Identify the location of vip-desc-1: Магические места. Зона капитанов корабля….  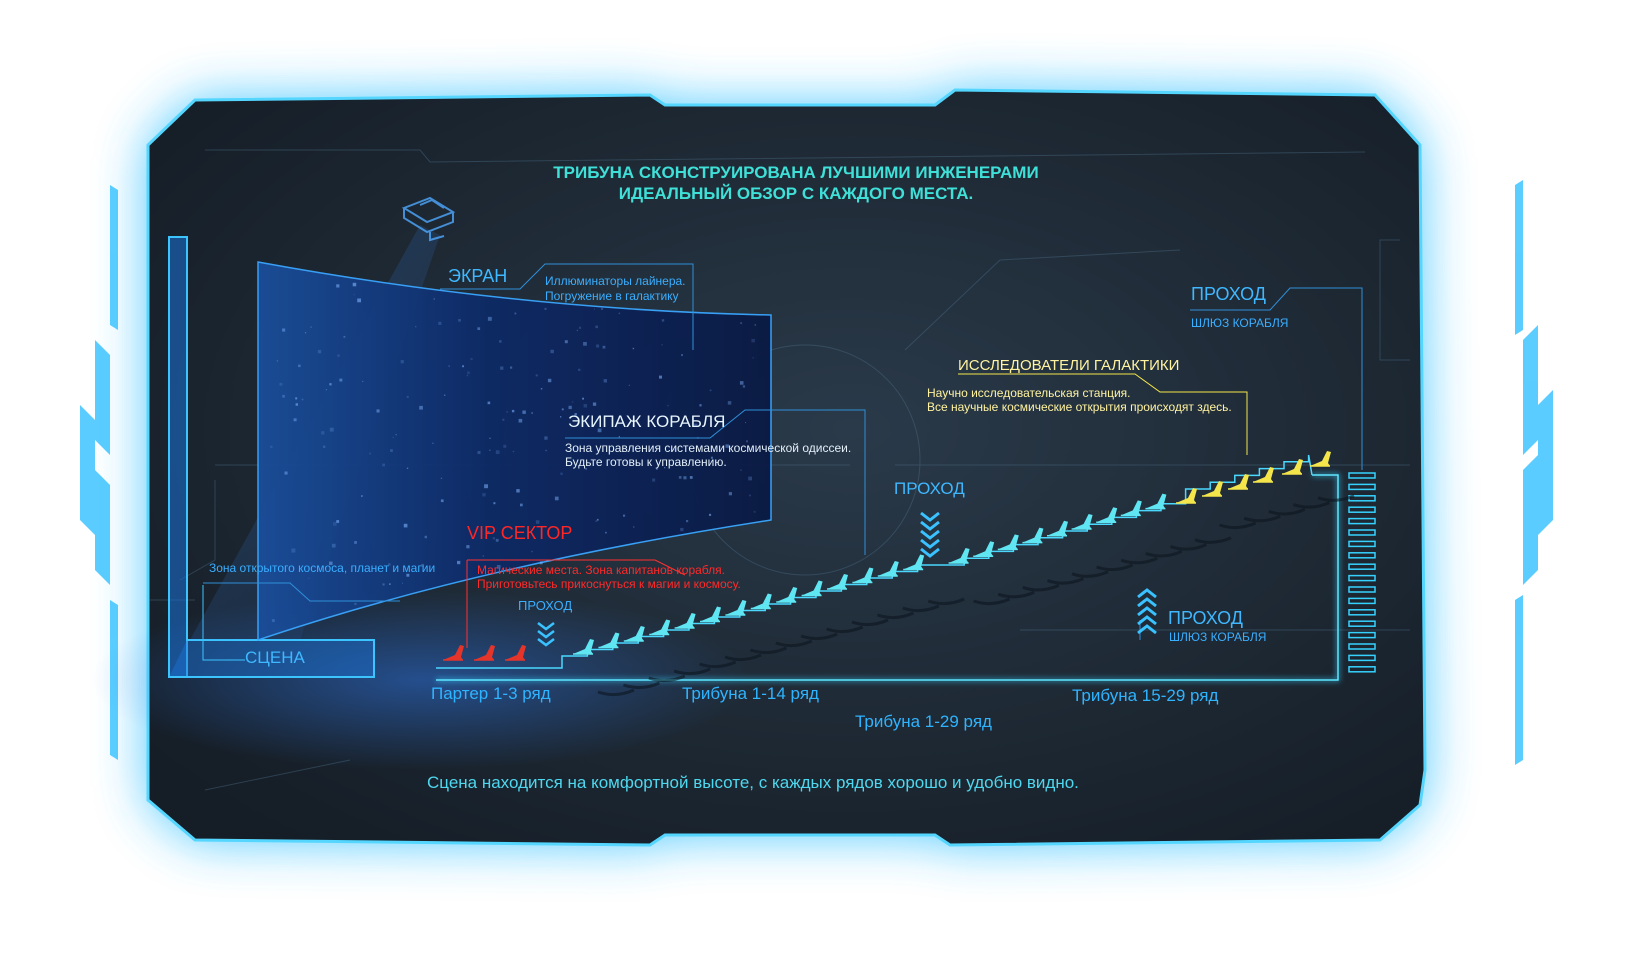
(601, 570).